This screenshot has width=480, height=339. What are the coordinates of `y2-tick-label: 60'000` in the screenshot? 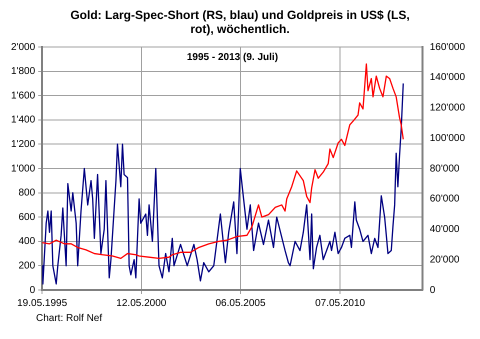 It's located at (445, 199).